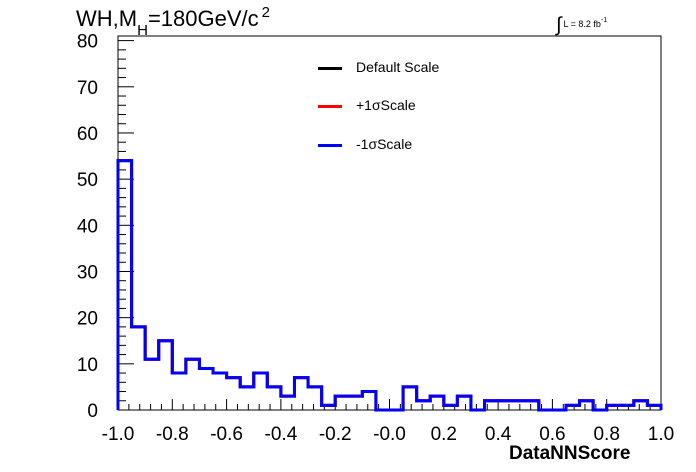  I want to click on legend-label-minus1sigma: -1σScale, so click(384, 144).